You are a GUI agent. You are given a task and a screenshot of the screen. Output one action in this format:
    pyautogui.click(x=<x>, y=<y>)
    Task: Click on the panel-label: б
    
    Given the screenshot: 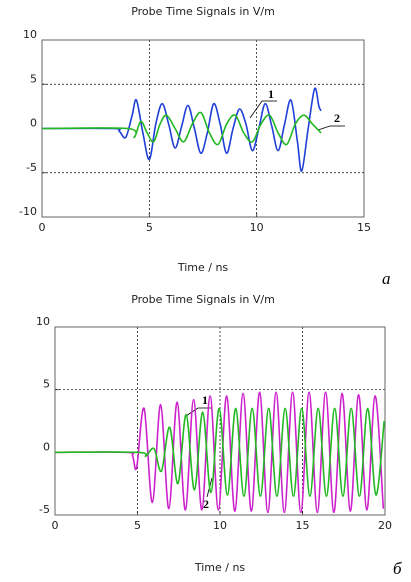 What is the action you would take?
    pyautogui.click(x=397, y=568)
    